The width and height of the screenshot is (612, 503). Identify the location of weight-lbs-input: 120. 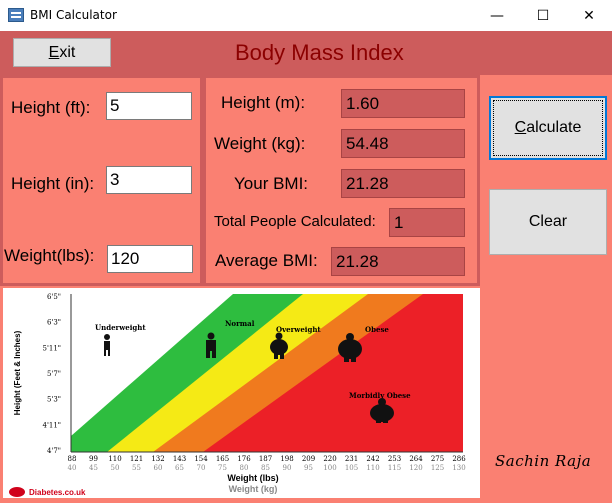
(150, 259).